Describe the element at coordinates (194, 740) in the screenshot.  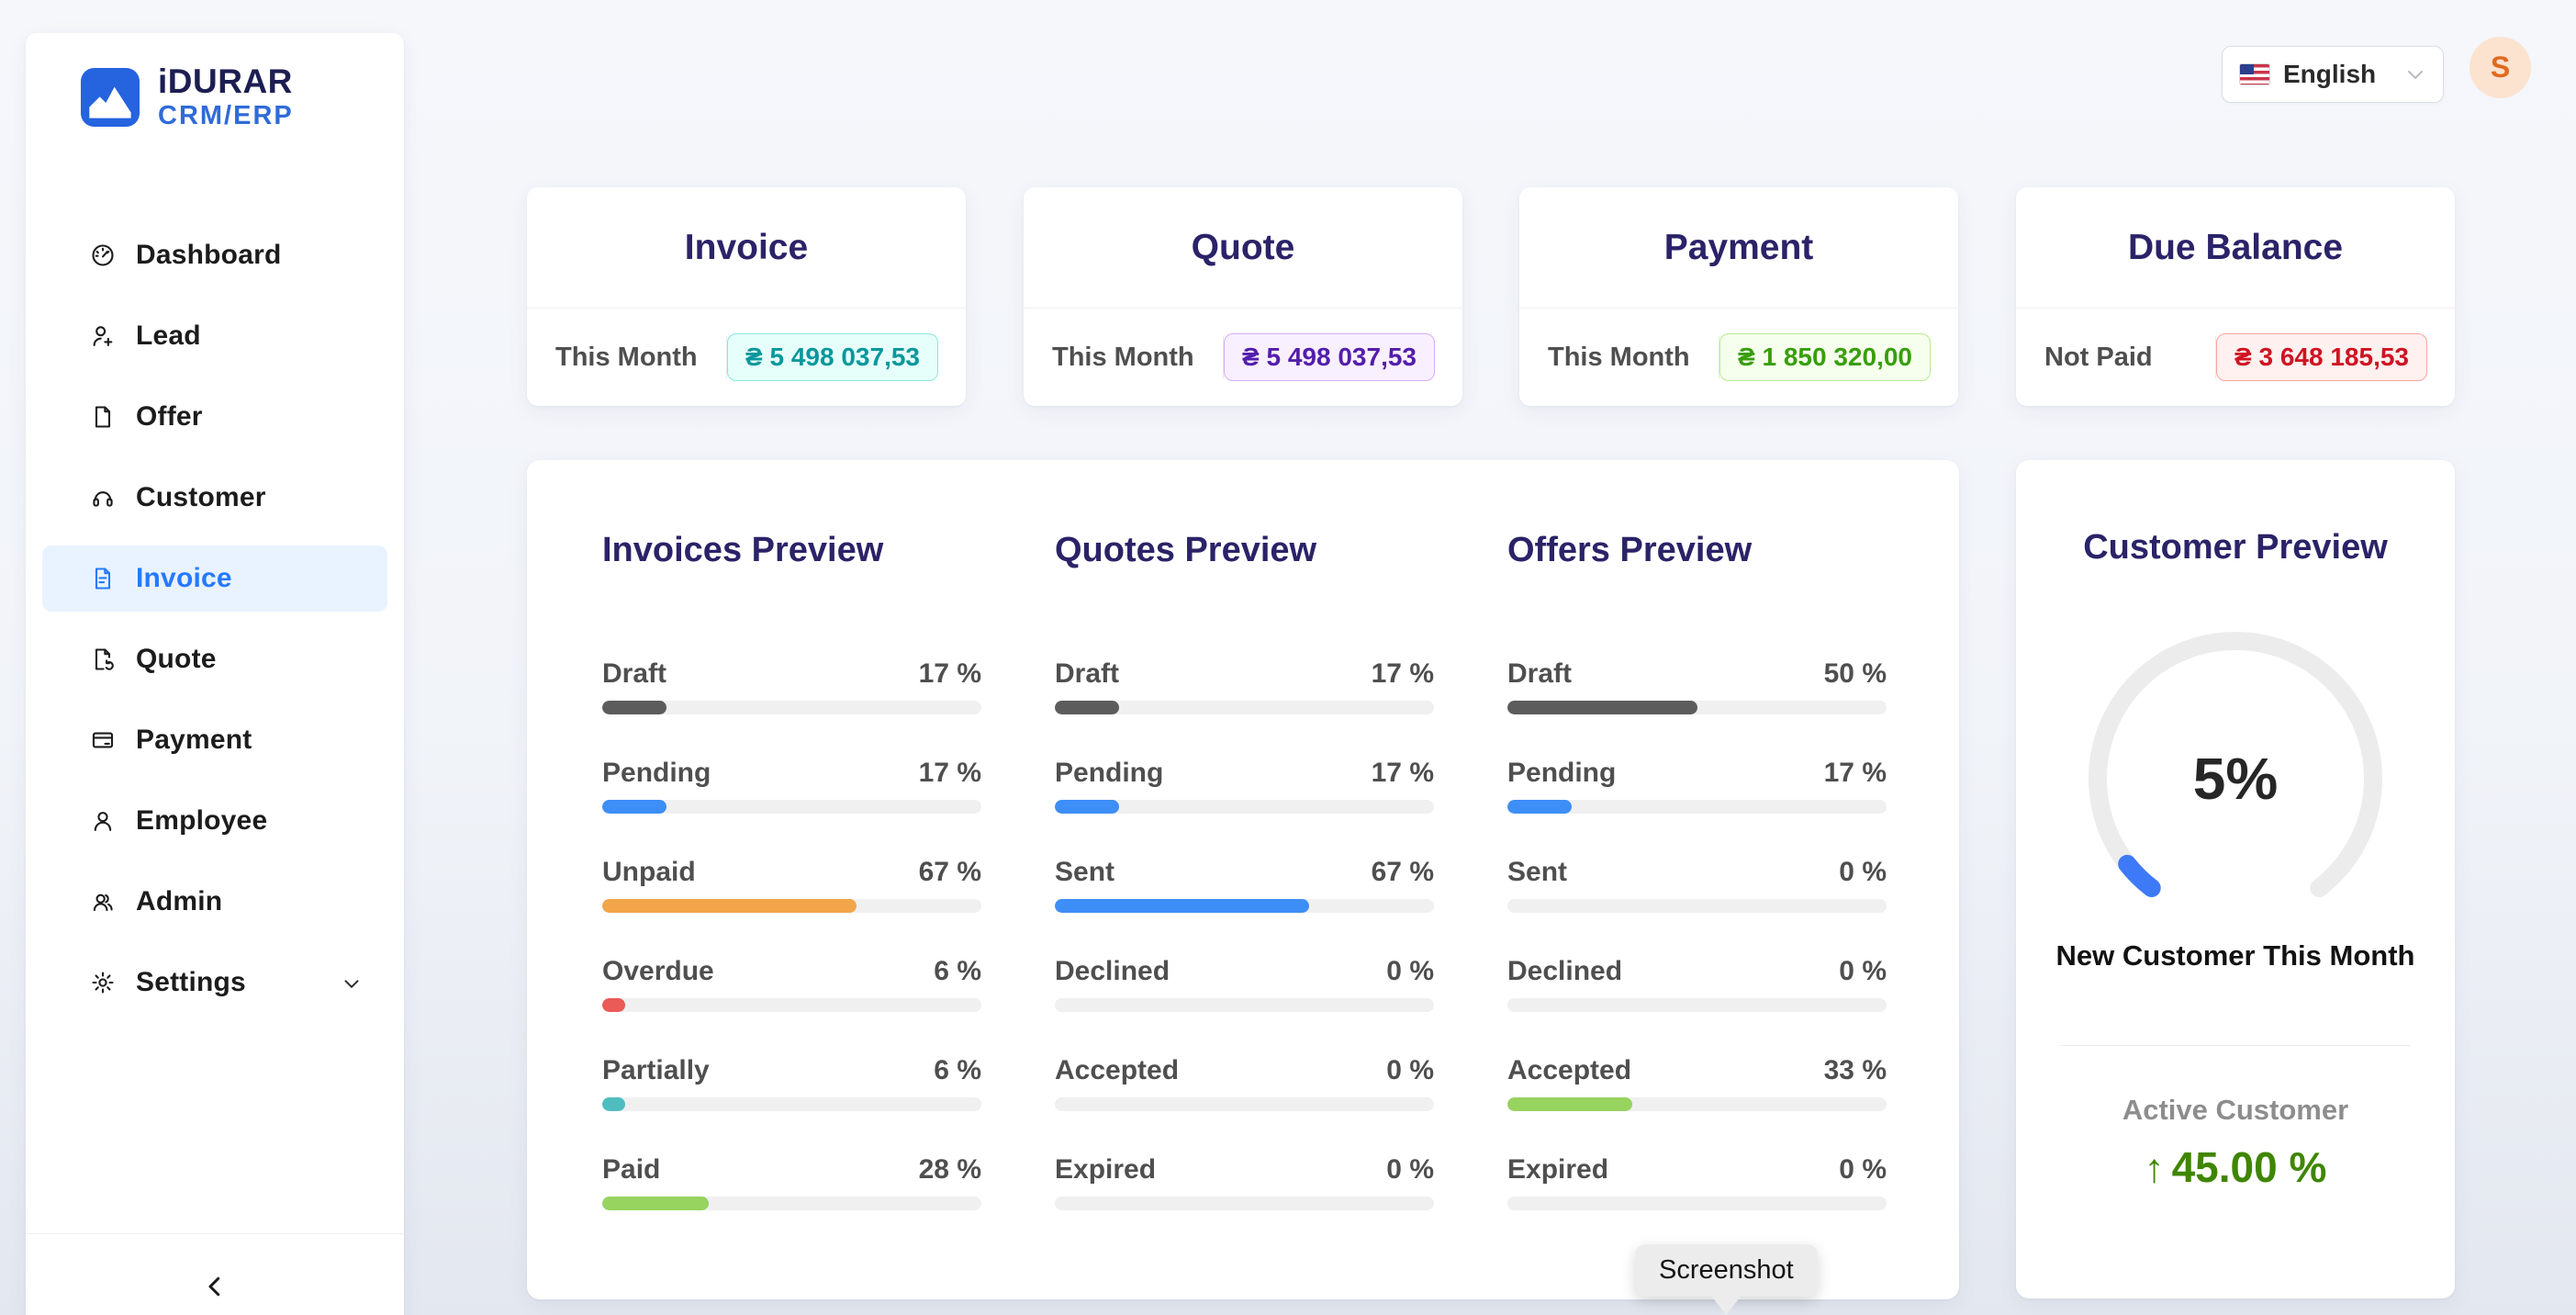
I see `sidebar-item-label: Payment` at that location.